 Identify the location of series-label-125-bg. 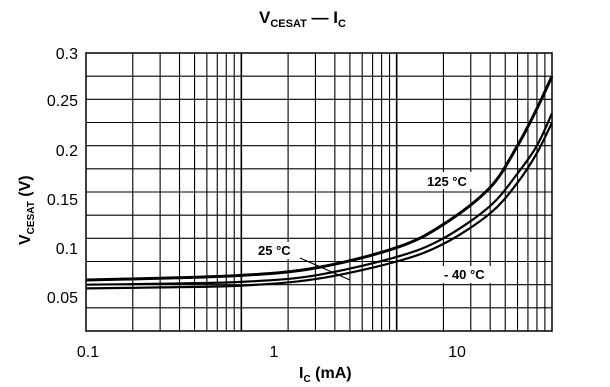
(450, 180).